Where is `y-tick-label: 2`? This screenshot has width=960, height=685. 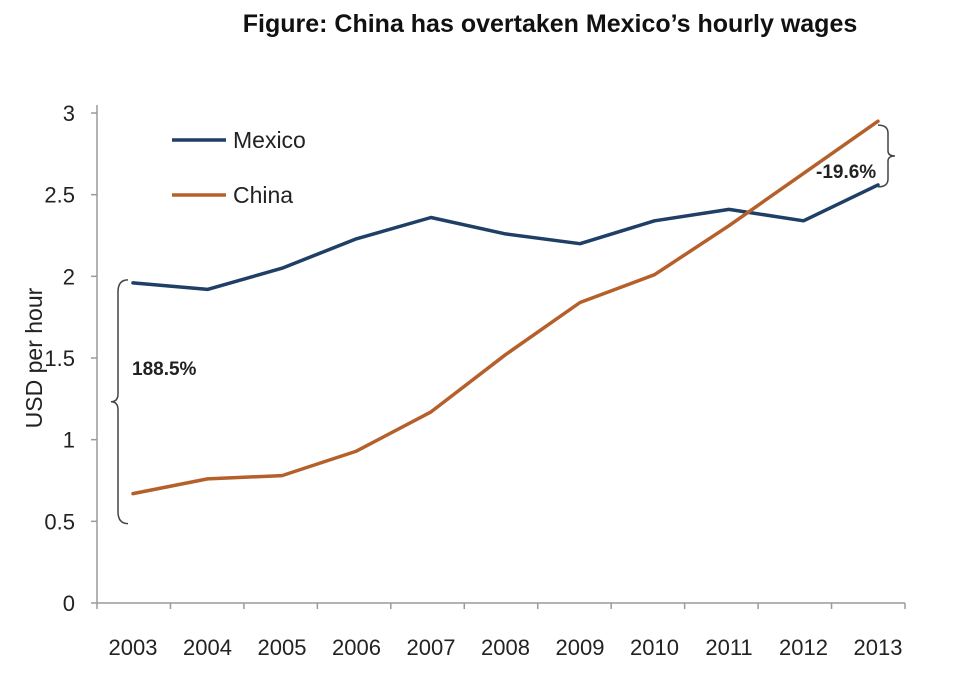
y-tick-label: 2 is located at coordinates (69, 276).